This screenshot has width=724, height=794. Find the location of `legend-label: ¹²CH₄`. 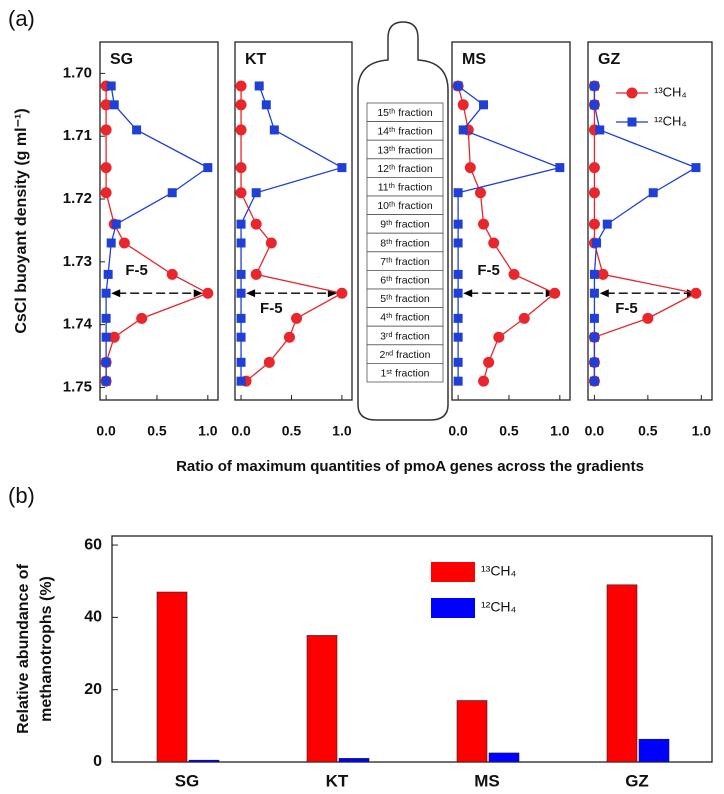

legend-label: ¹²CH₄ is located at coordinates (670, 120).